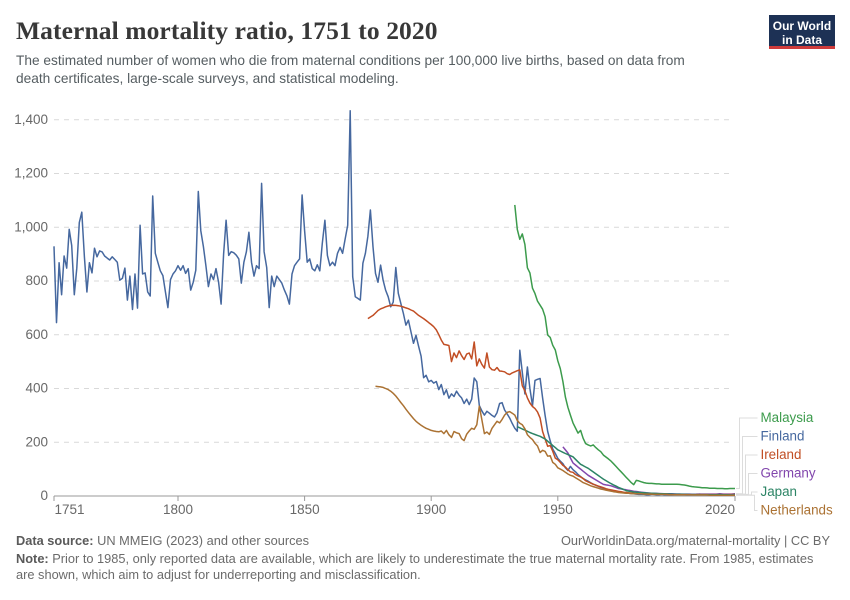 Image resolution: width=850 pixels, height=600 pixels. Describe the element at coordinates (70, 509) in the screenshot. I see `svg-text: 1751` at that location.